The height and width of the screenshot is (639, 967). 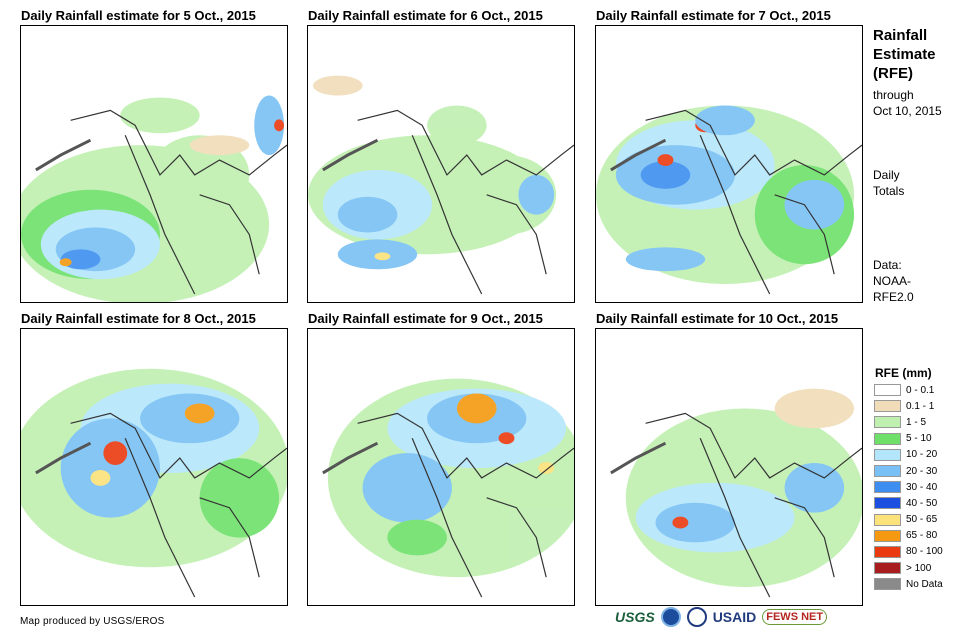 I want to click on legend-label: 50 - 65, so click(x=922, y=520).